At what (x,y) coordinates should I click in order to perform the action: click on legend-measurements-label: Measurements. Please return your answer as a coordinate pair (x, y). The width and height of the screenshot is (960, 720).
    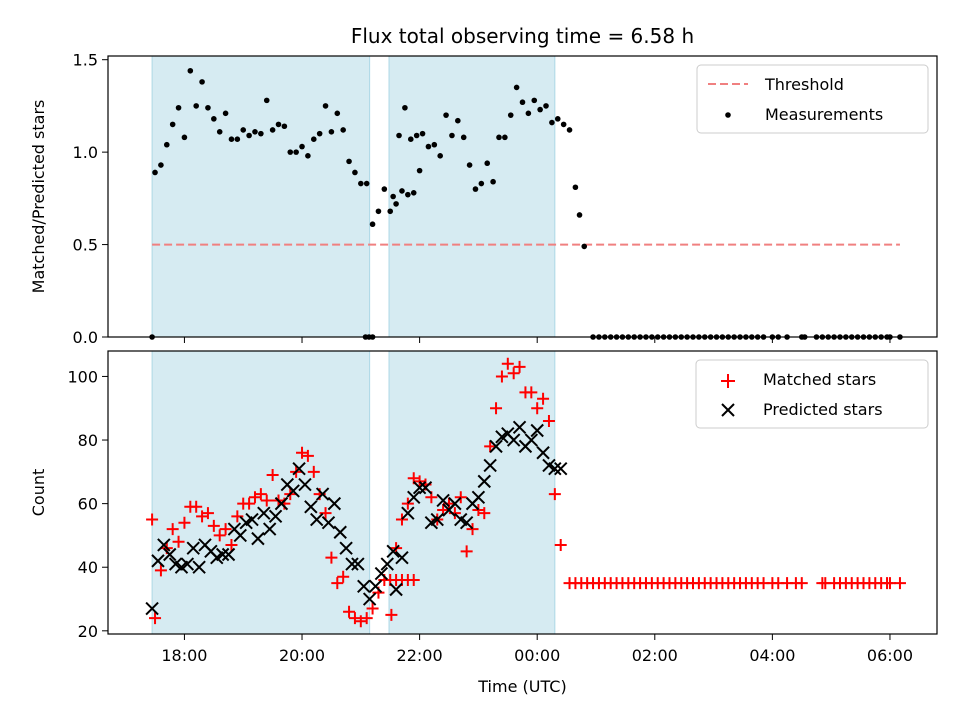
    Looking at the image, I should click on (824, 114).